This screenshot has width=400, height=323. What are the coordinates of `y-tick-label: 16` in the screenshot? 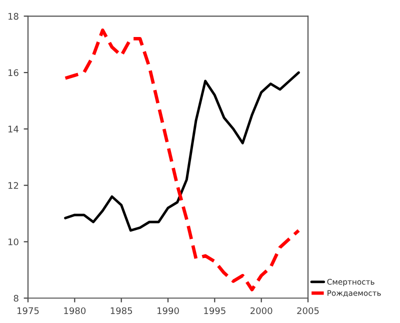 It's located at (13, 72).